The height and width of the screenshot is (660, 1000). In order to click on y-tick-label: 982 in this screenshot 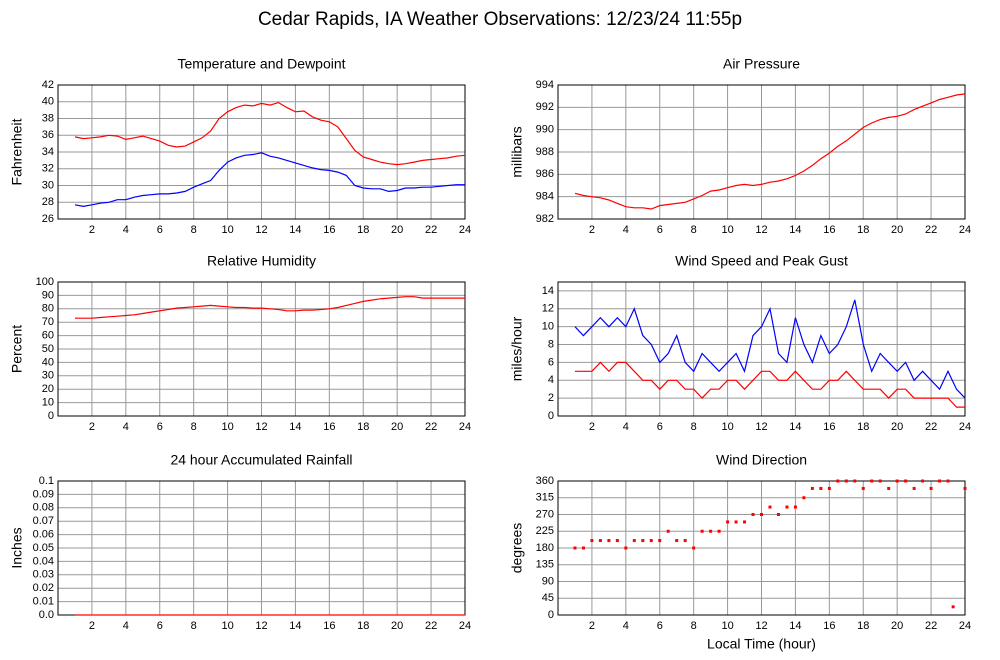, I will do `click(545, 219)`.